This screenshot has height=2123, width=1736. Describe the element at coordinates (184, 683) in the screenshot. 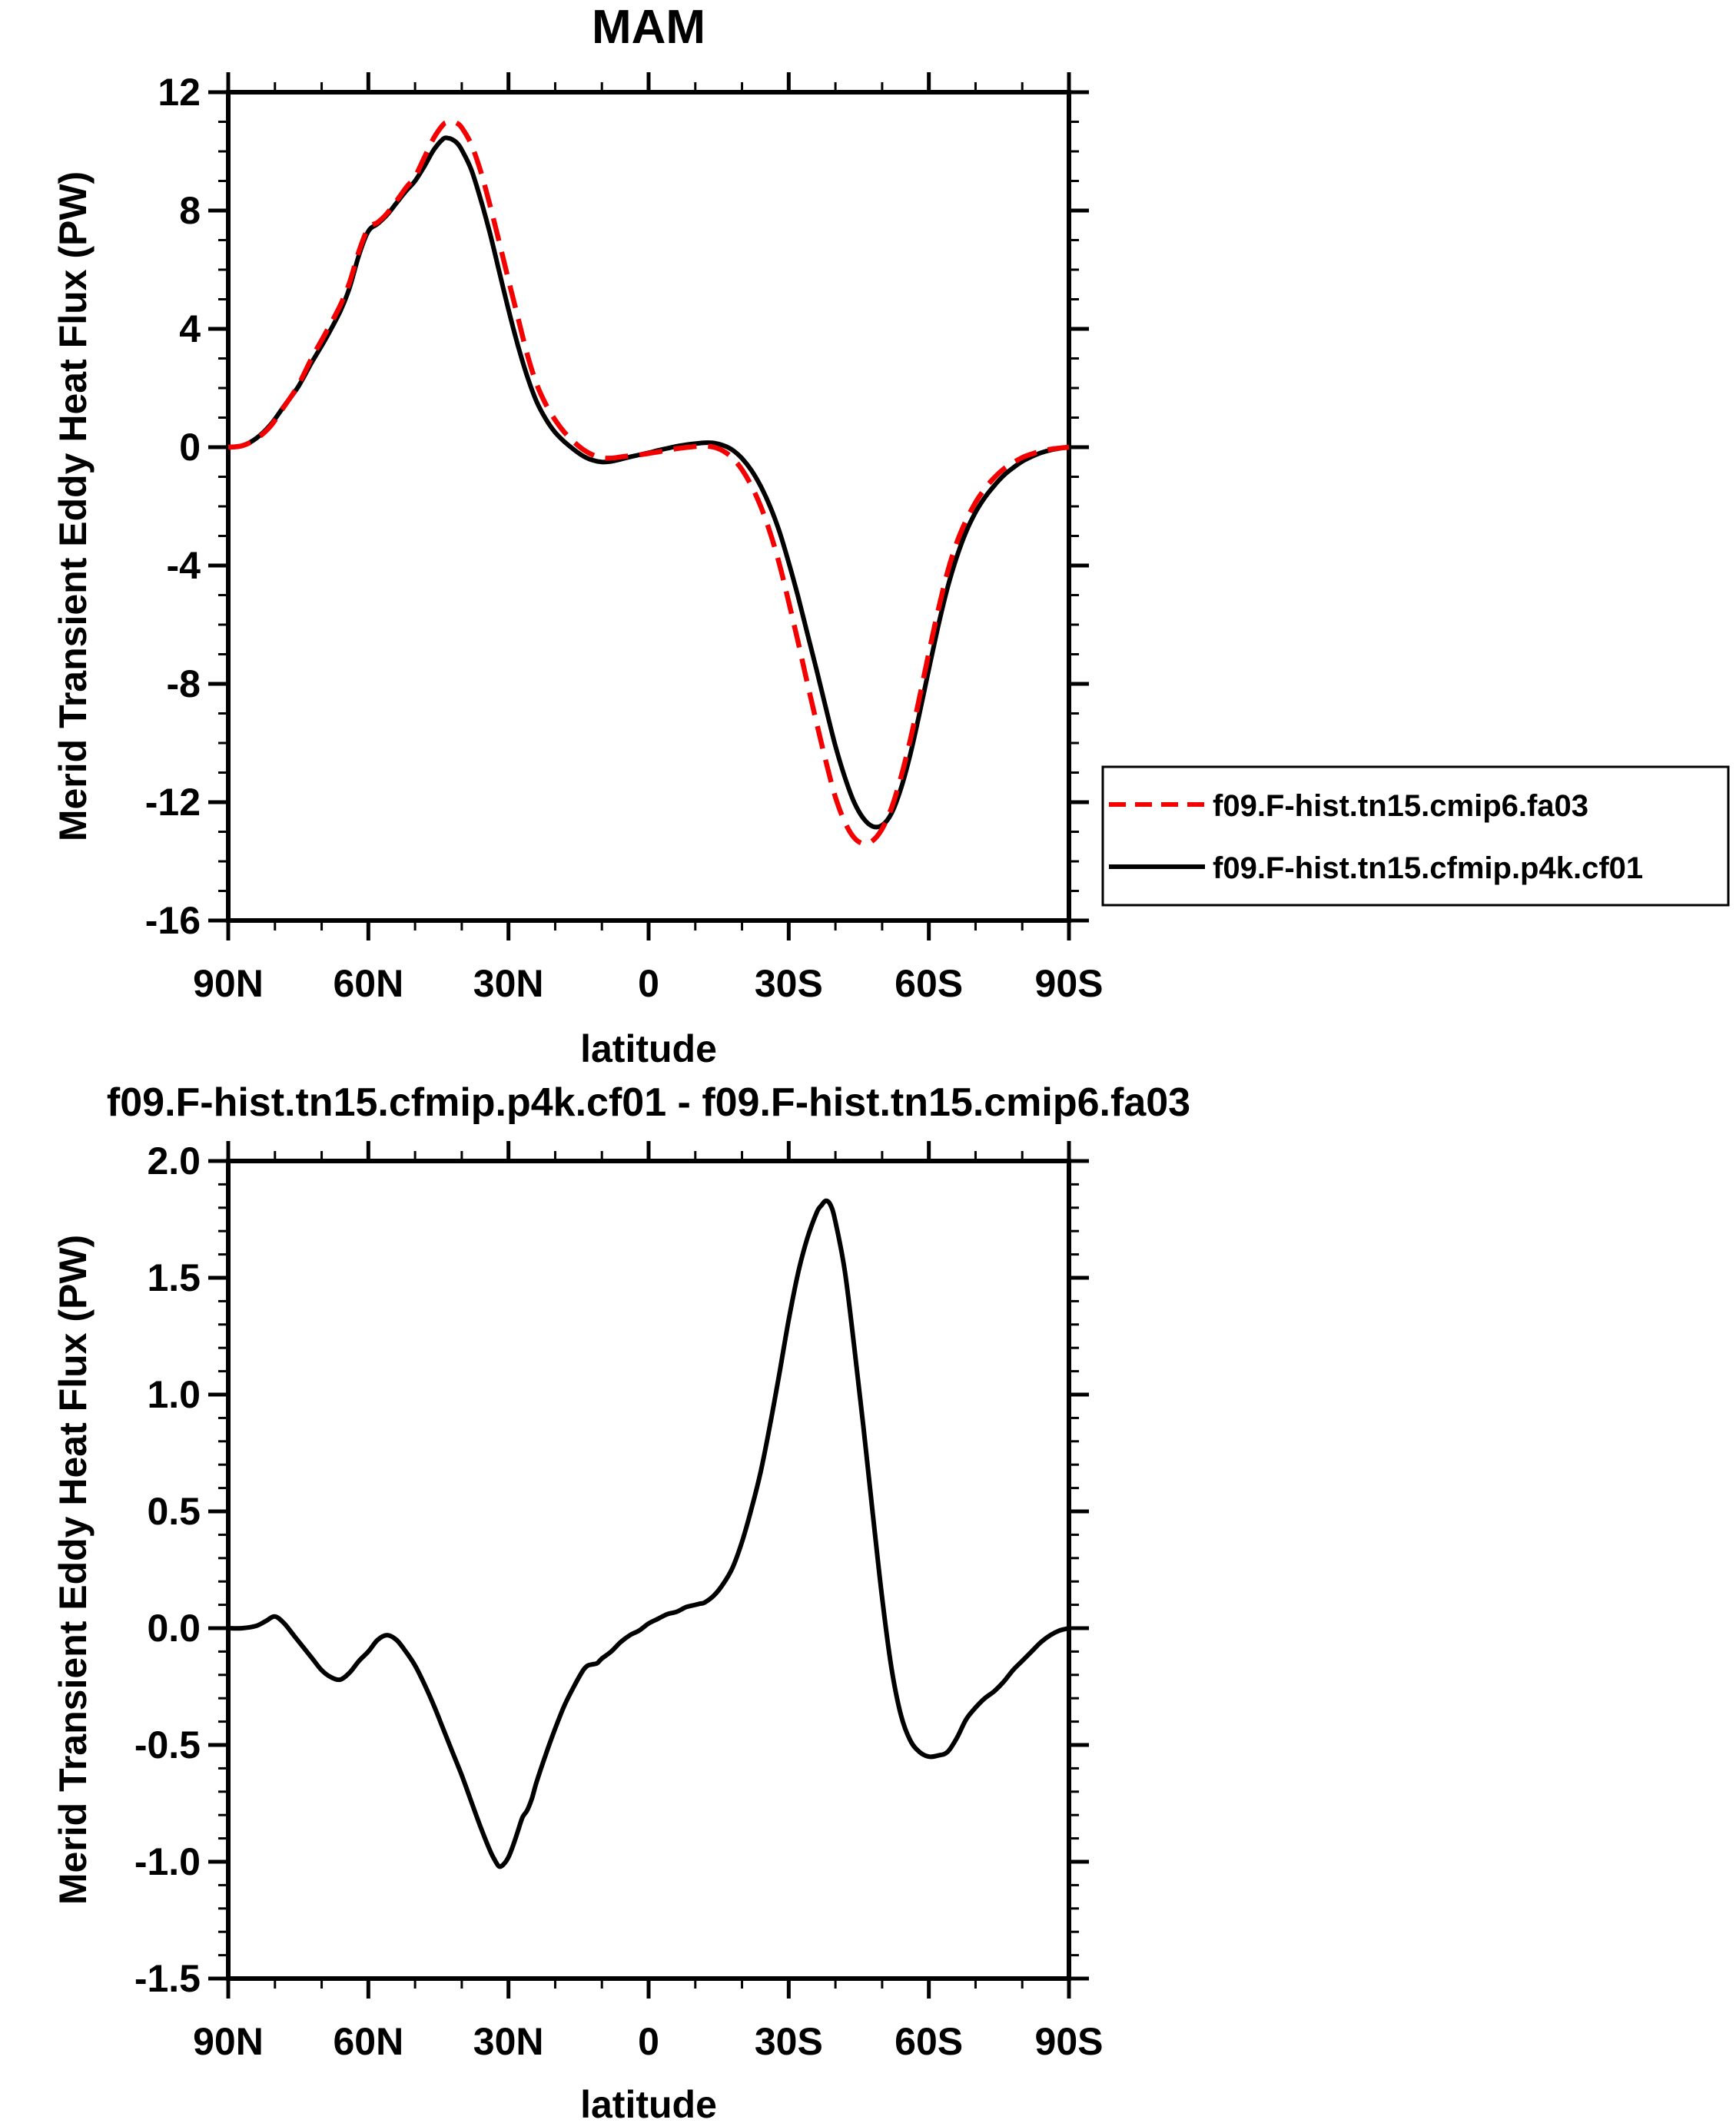

I see `y-tick-label: -8` at that location.